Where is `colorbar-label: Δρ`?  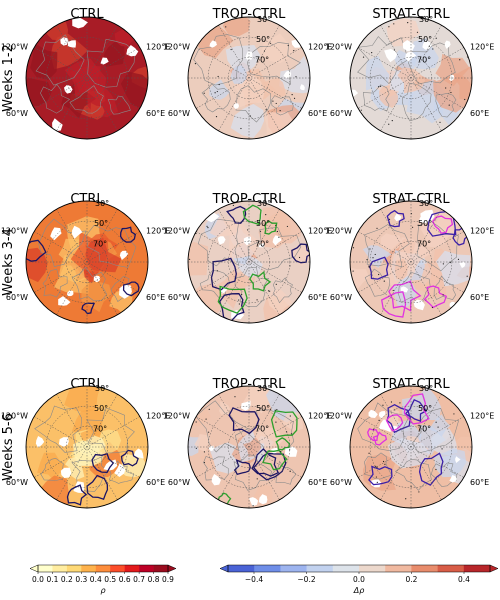
colorbar-label: Δρ is located at coordinates (359, 590).